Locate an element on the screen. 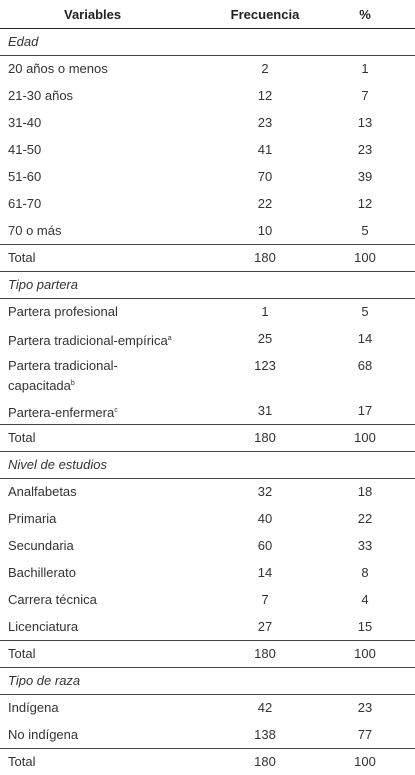 This screenshot has width=415, height=775. table-row: 41-50 41 23 is located at coordinates (207, 150).